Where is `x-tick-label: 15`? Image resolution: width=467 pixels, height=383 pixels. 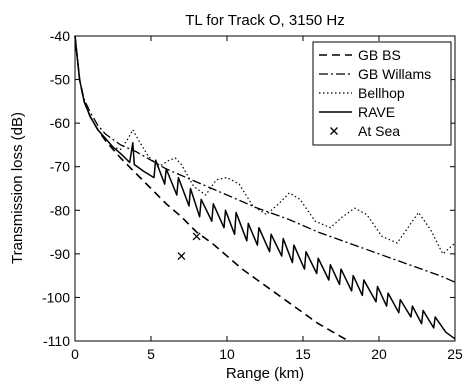 x-tick-label: 15 is located at coordinates (303, 354).